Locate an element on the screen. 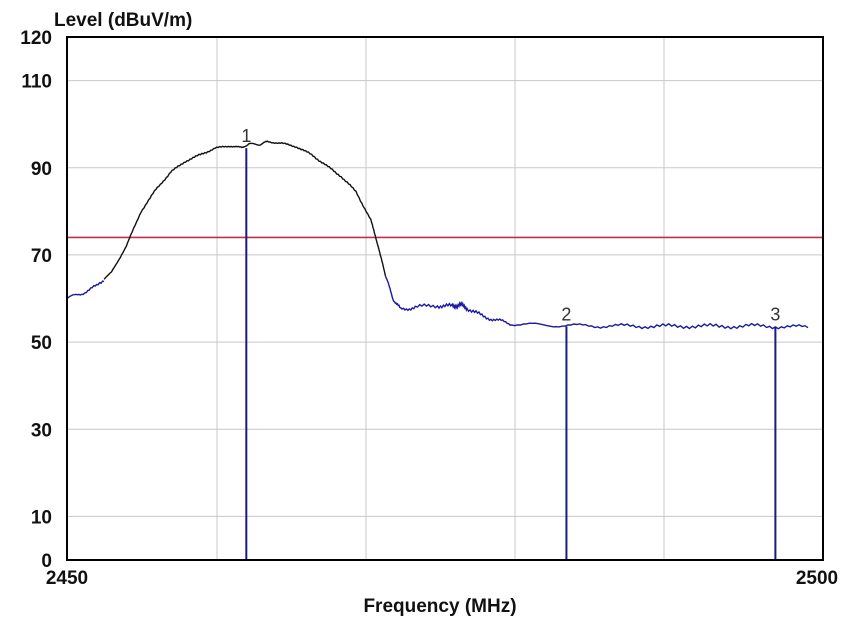 This screenshot has height=620, width=843. y-tick-label: 30 is located at coordinates (41, 430).